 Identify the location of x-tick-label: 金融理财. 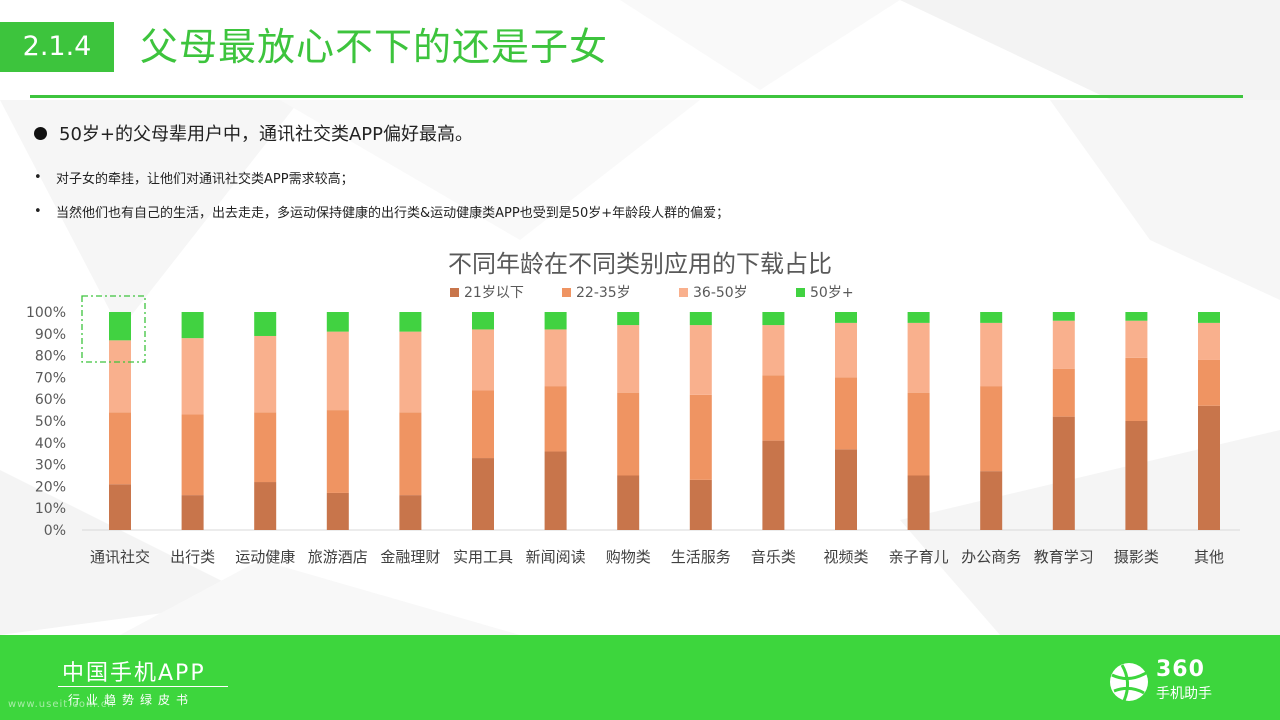
(410, 557).